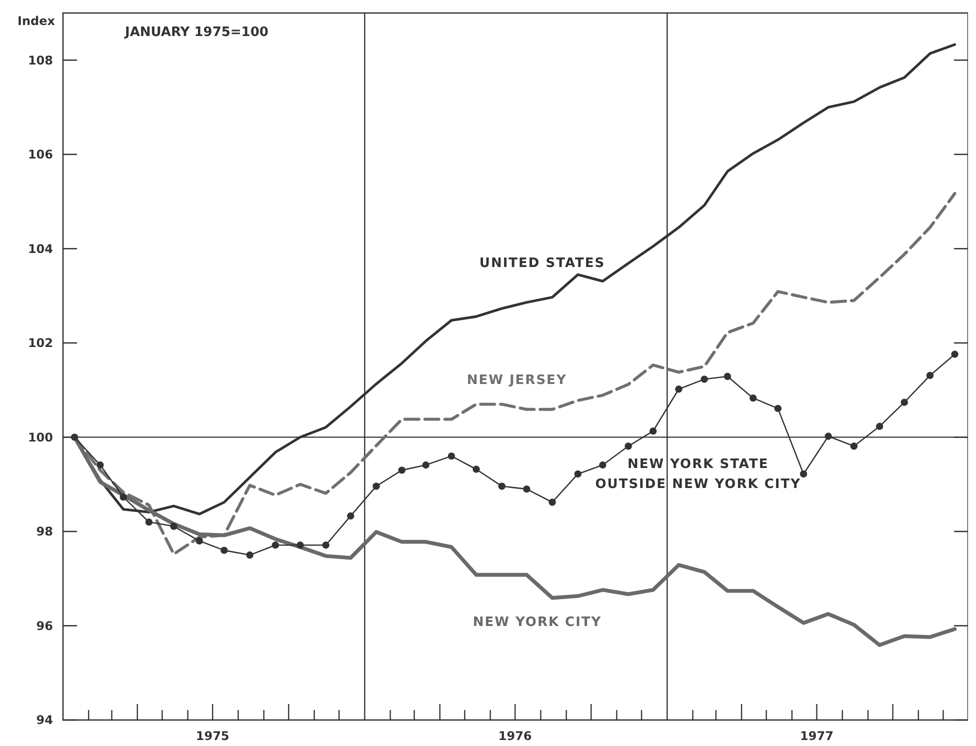  Describe the element at coordinates (196, 32) in the screenshot. I see `annotation: JANUARY 1975=100` at that location.